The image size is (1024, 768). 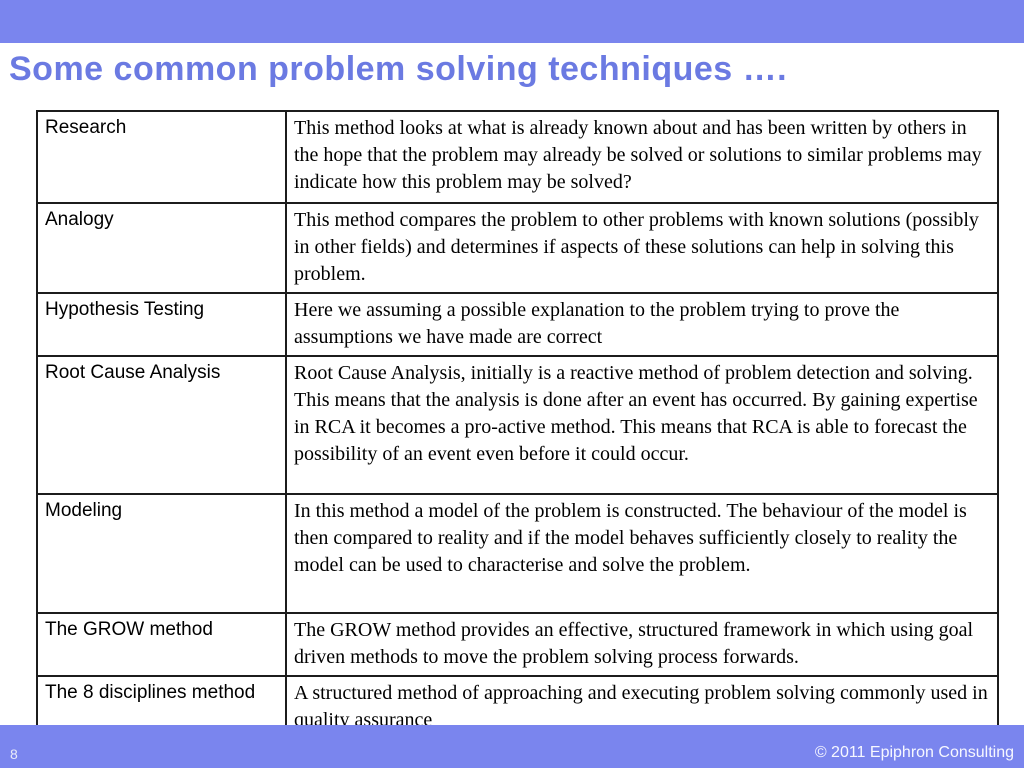 I want to click on page-number: 8, so click(x=14, y=754).